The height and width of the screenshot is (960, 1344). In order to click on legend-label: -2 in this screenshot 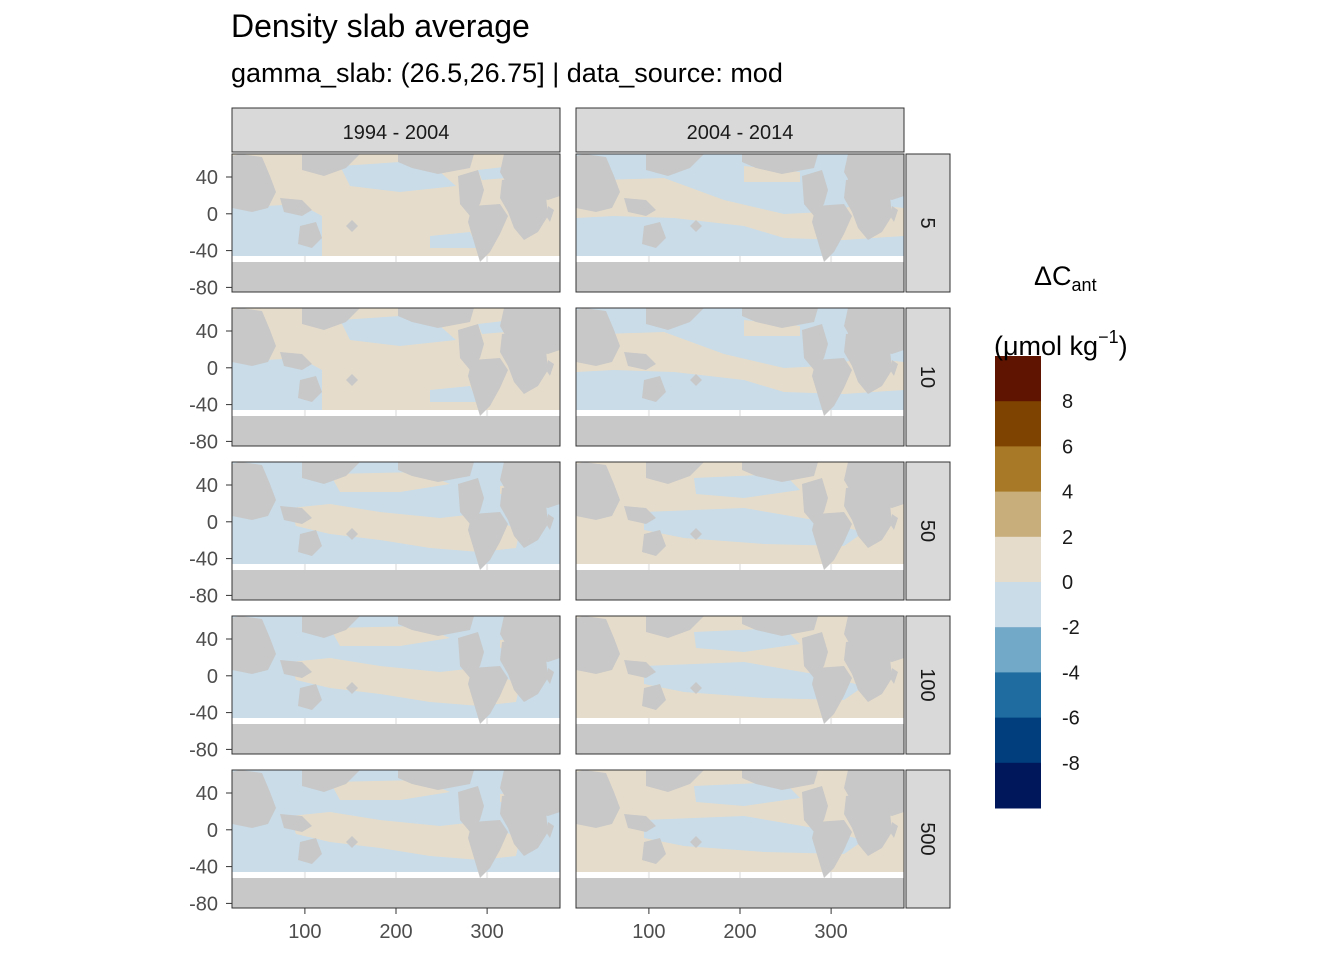, I will do `click(1071, 628)`.